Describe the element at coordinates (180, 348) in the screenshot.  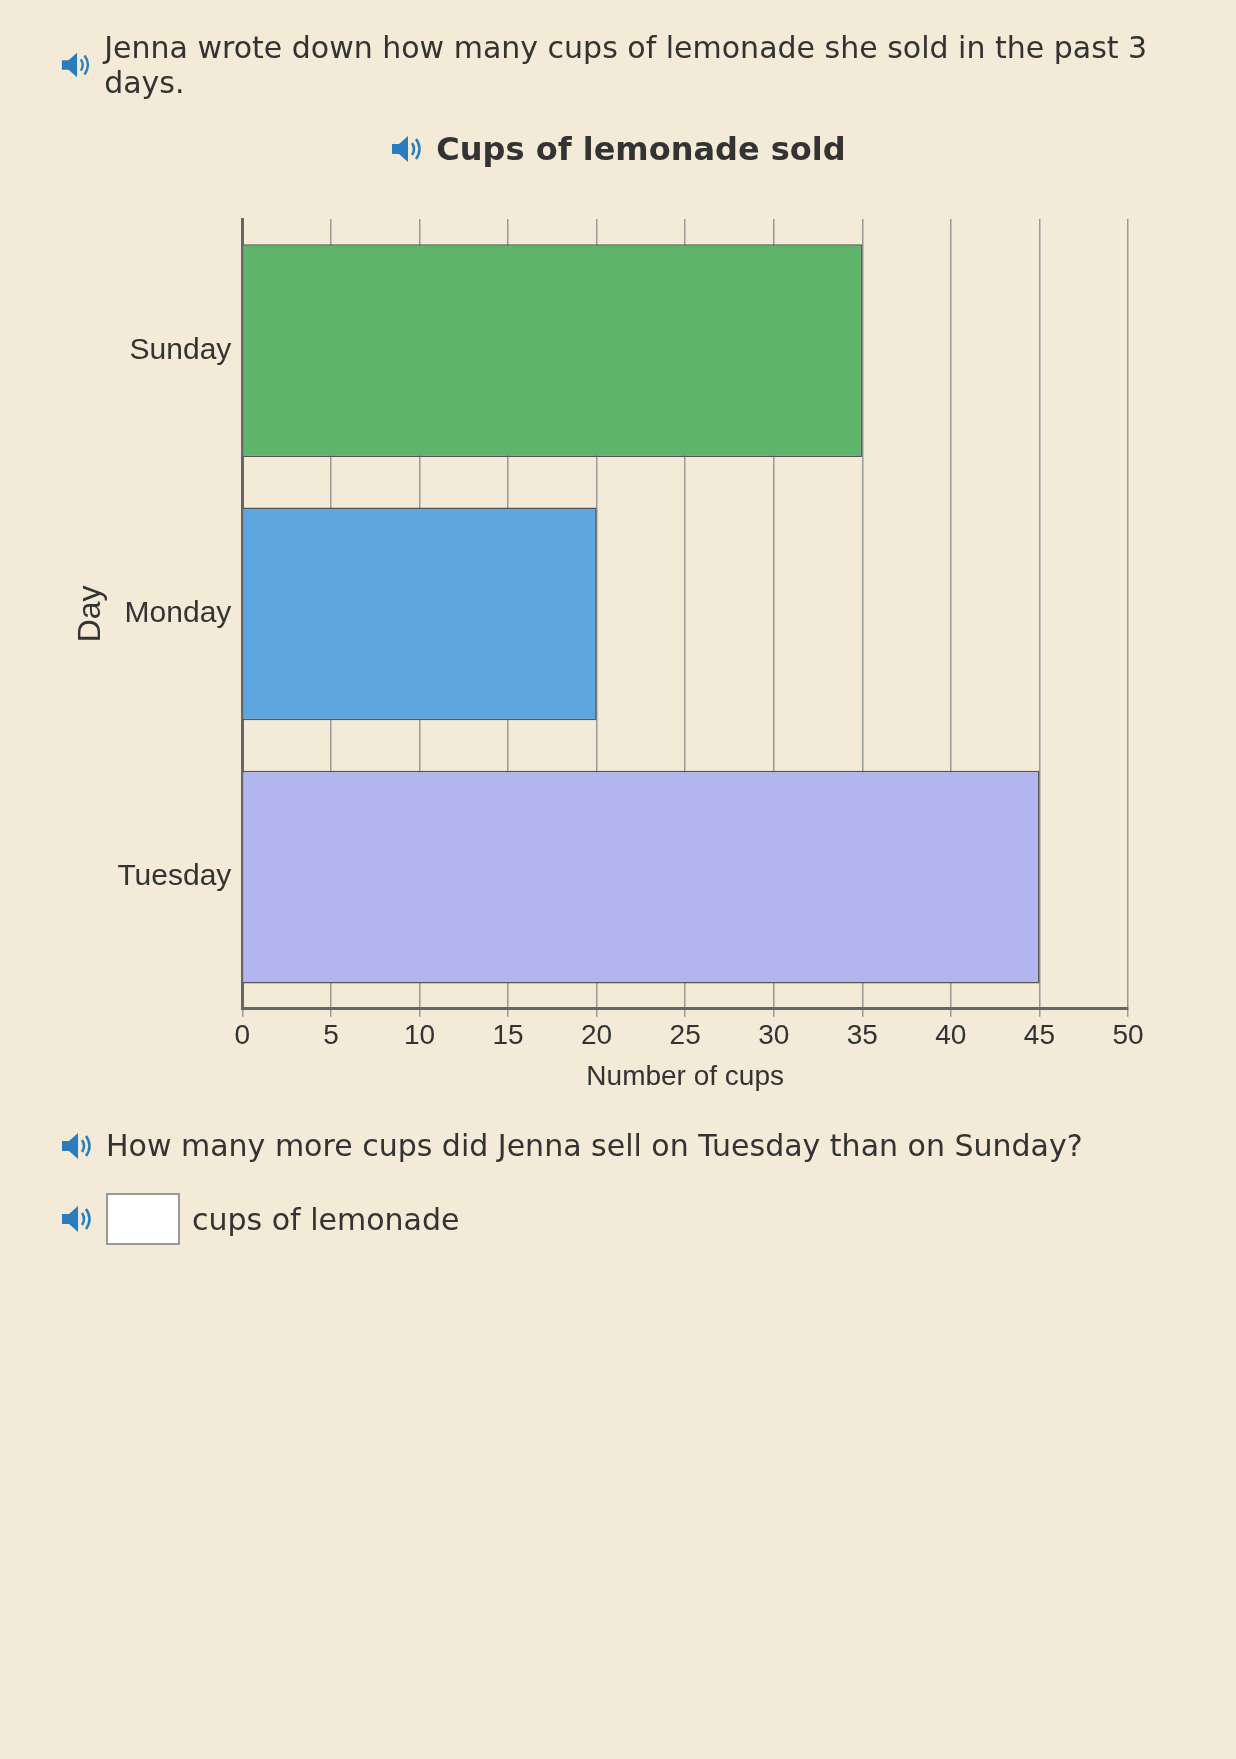
I see `y-tick-label: Sunday` at that location.